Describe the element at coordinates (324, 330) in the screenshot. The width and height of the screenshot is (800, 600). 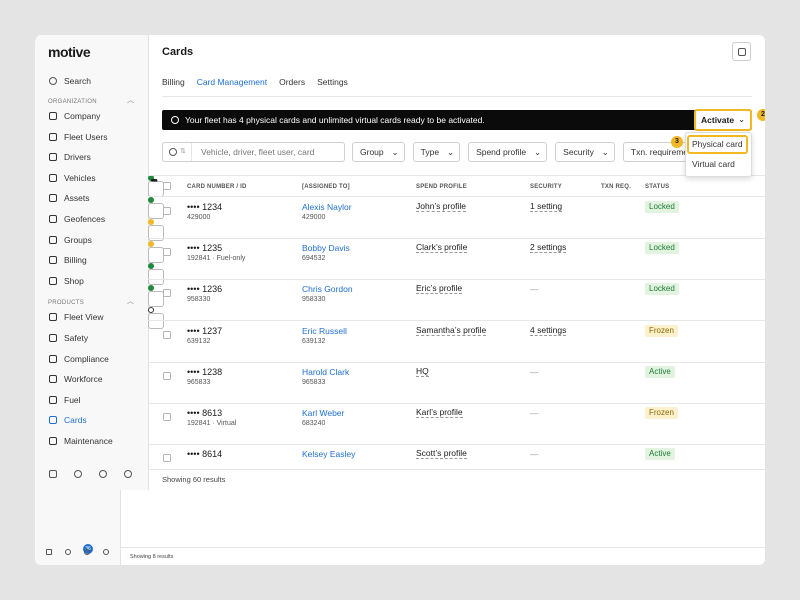
I see `assignee: Eric Russell` at that location.